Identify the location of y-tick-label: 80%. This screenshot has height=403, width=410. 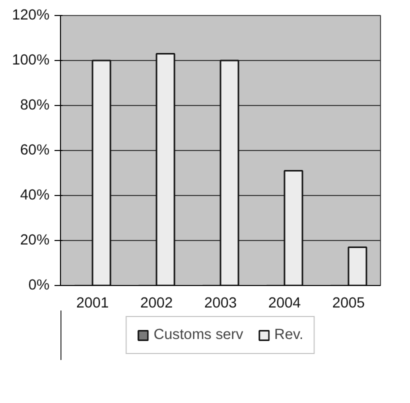
(35, 106).